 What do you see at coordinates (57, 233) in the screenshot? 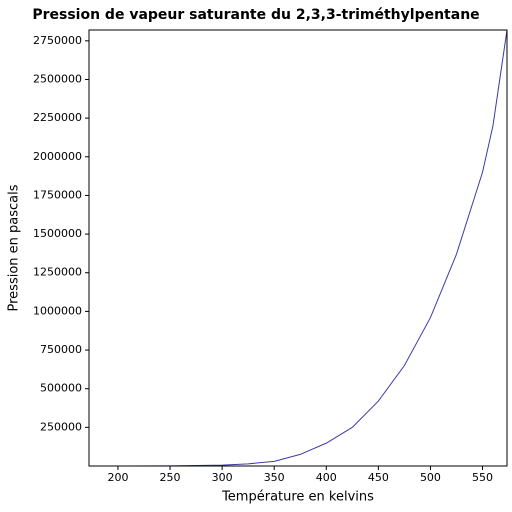
I see `y-tick-label: 1500000` at bounding box center [57, 233].